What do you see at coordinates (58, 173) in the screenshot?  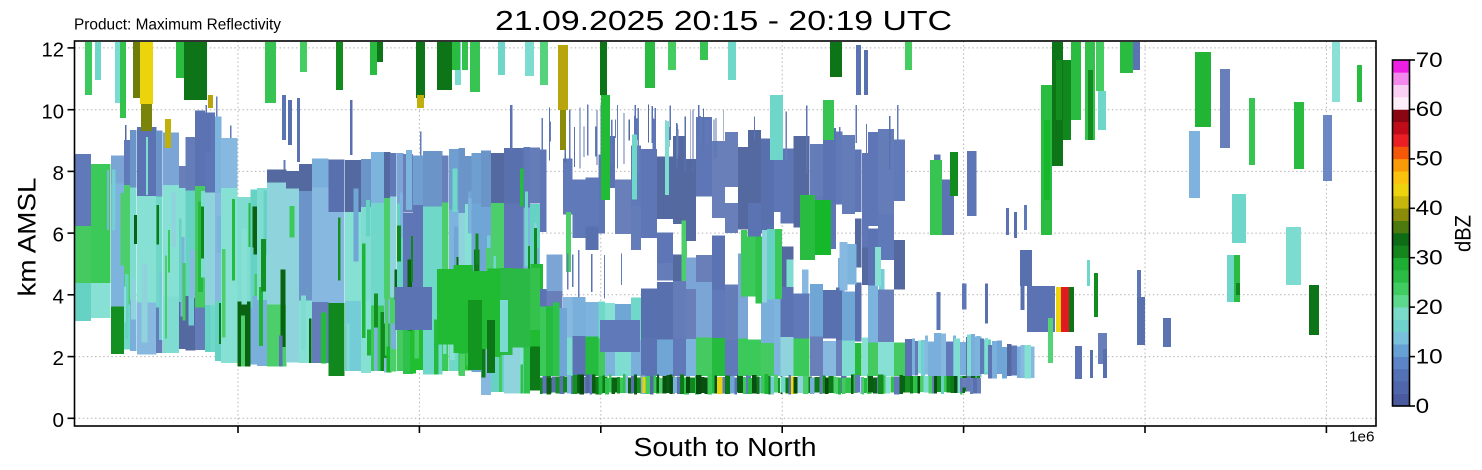 I see `svg-text: 8` at bounding box center [58, 173].